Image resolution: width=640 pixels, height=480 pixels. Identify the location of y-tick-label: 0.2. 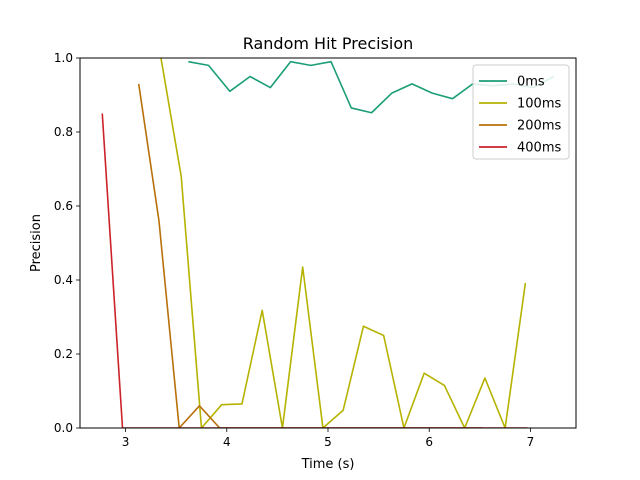
(63, 354).